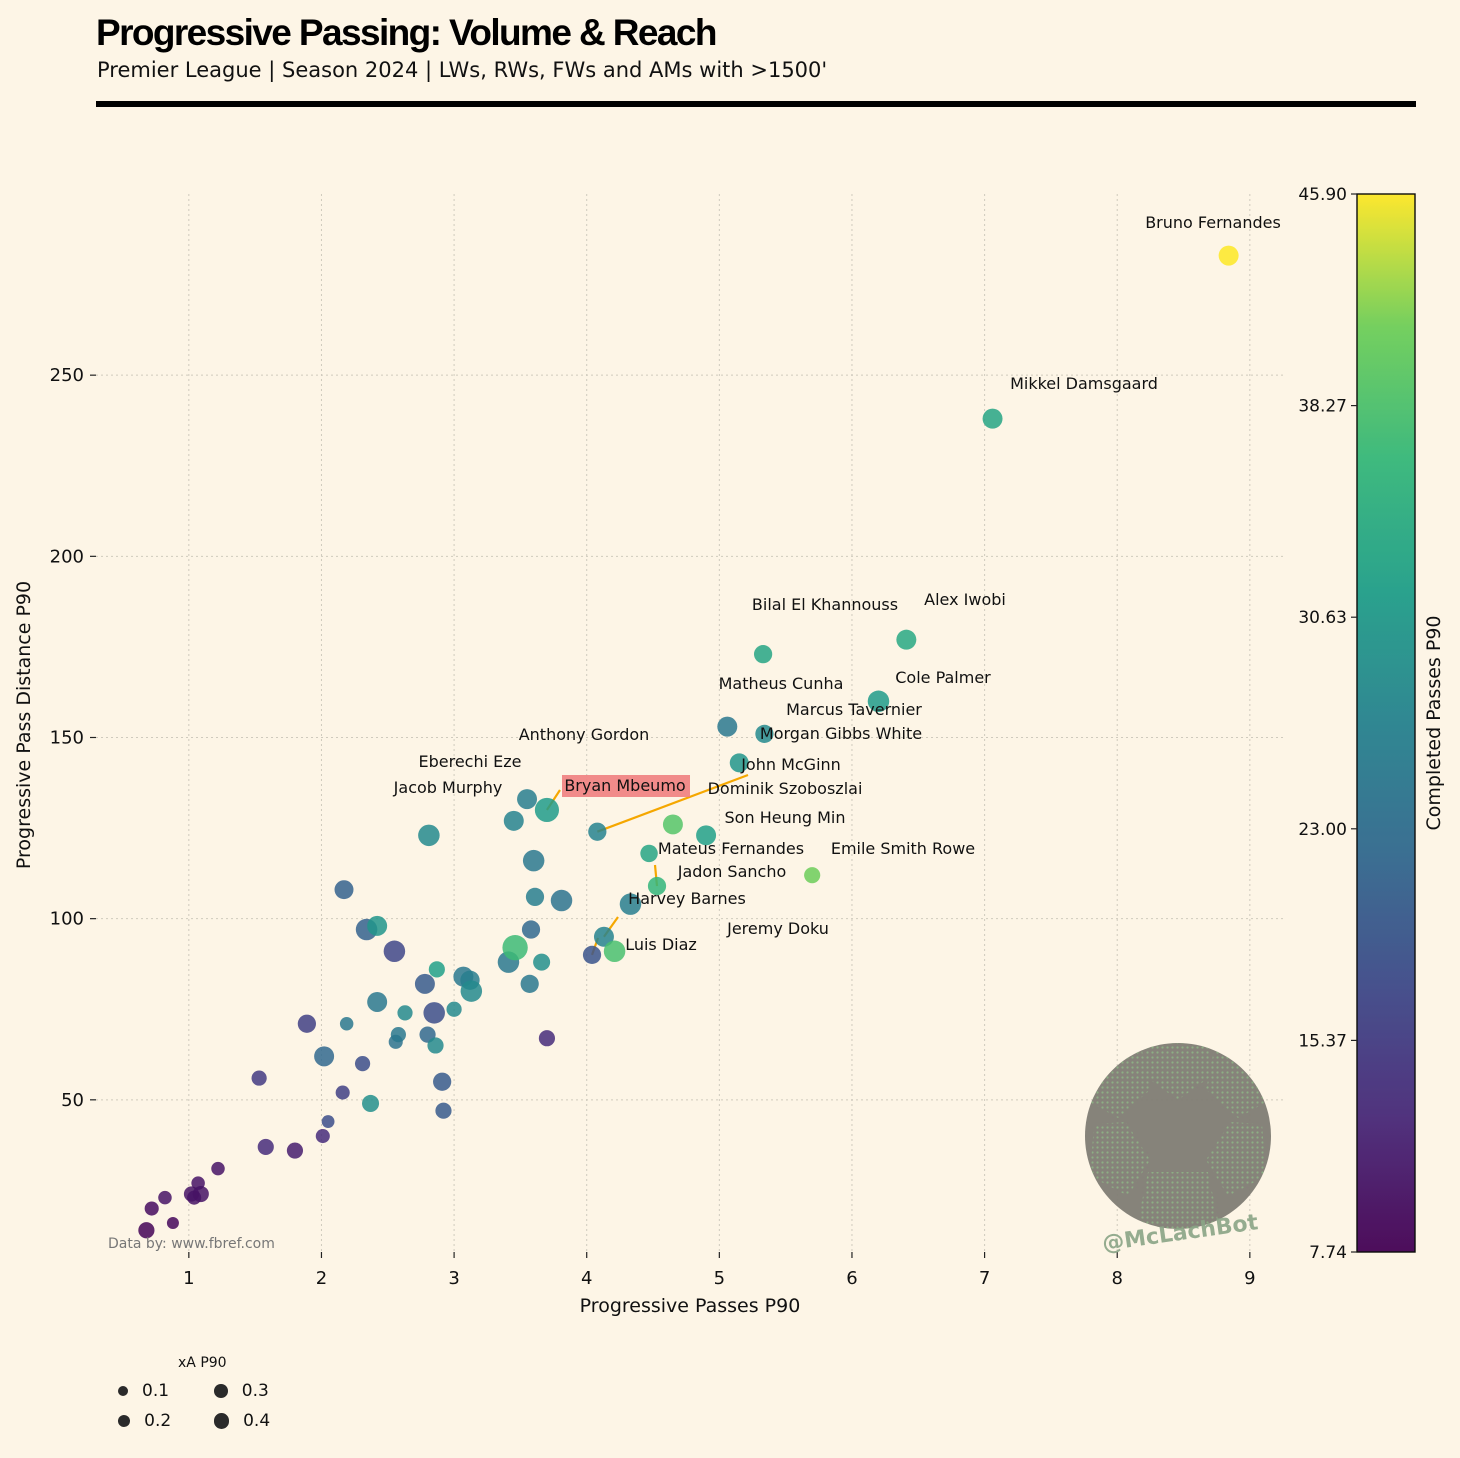 The height and width of the screenshot is (1458, 1460). What do you see at coordinates (173, 1421) in the screenshot?
I see `size-legend-entry: 0.2` at bounding box center [173, 1421].